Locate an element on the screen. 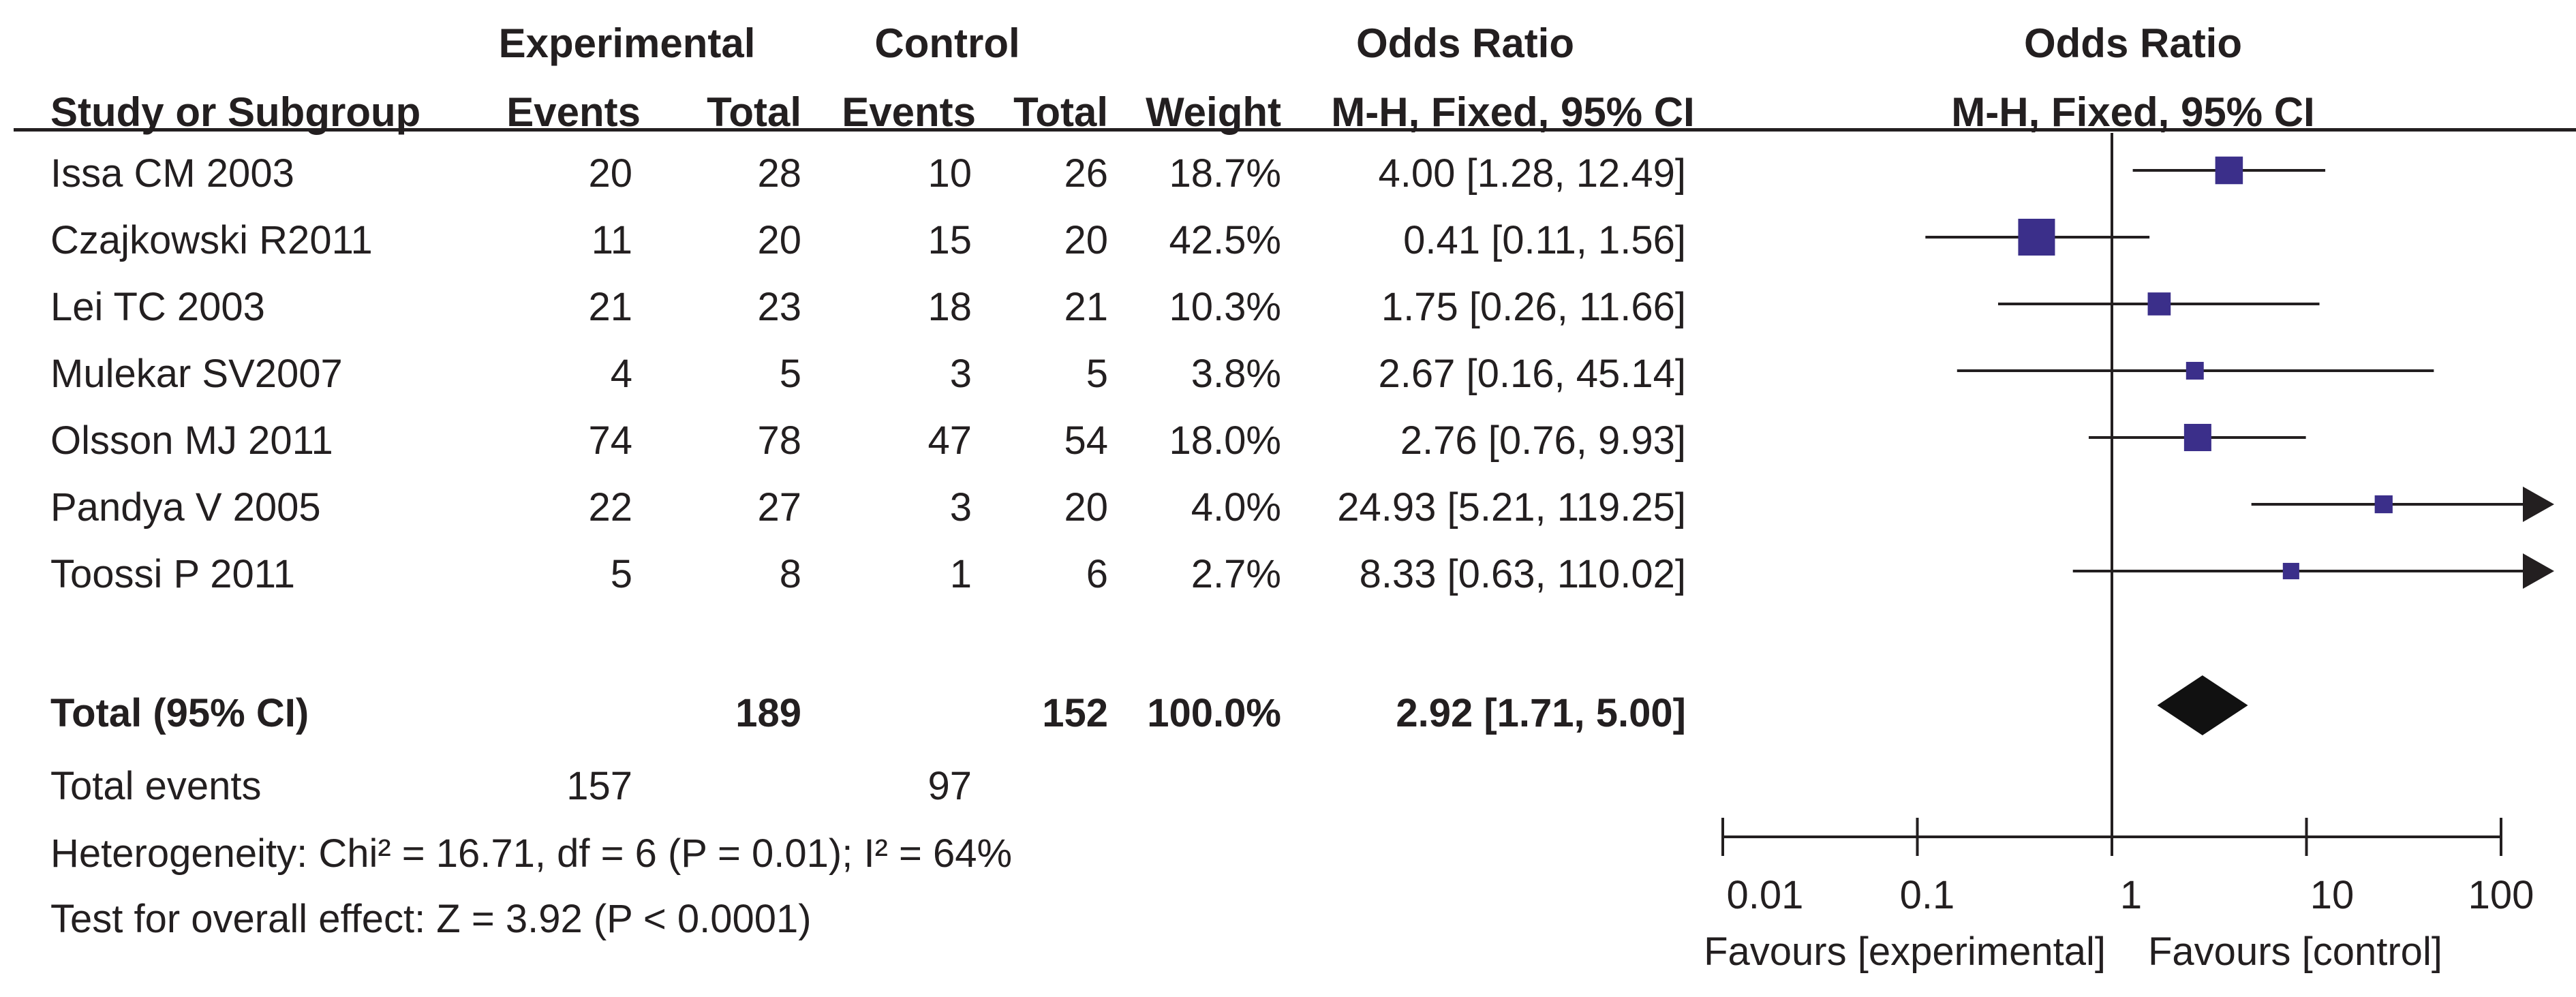 The width and height of the screenshot is (2576, 997). cell-exp-events: 11 is located at coordinates (611, 240).